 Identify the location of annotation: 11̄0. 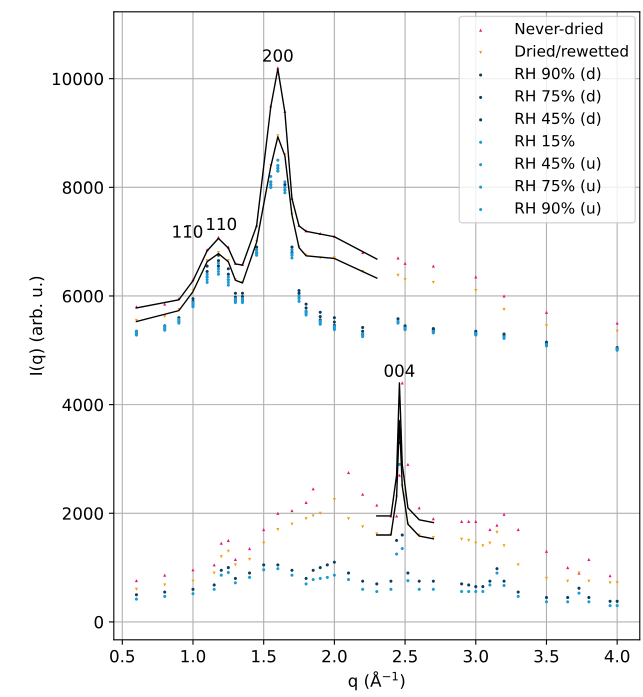
(187, 231).